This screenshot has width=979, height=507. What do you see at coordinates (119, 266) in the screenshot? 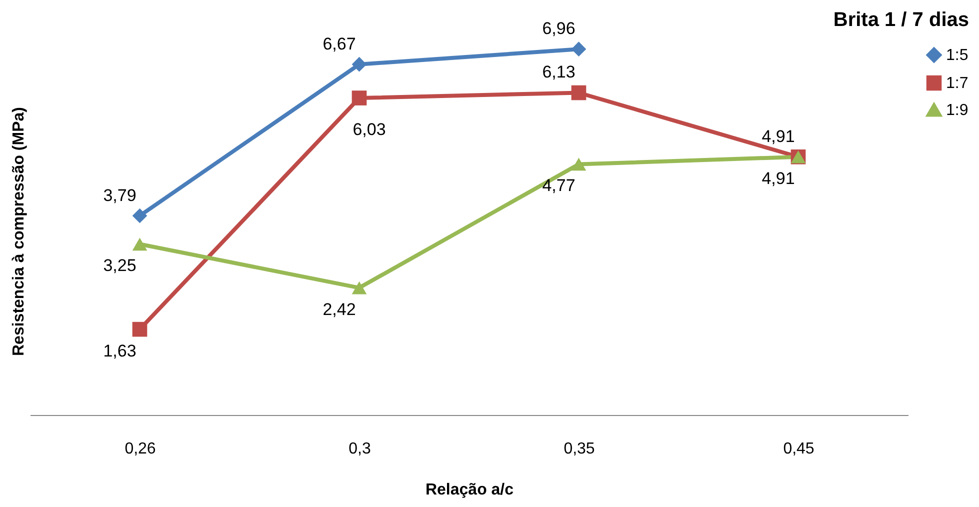
I see `data-label: 3,25` at bounding box center [119, 266].